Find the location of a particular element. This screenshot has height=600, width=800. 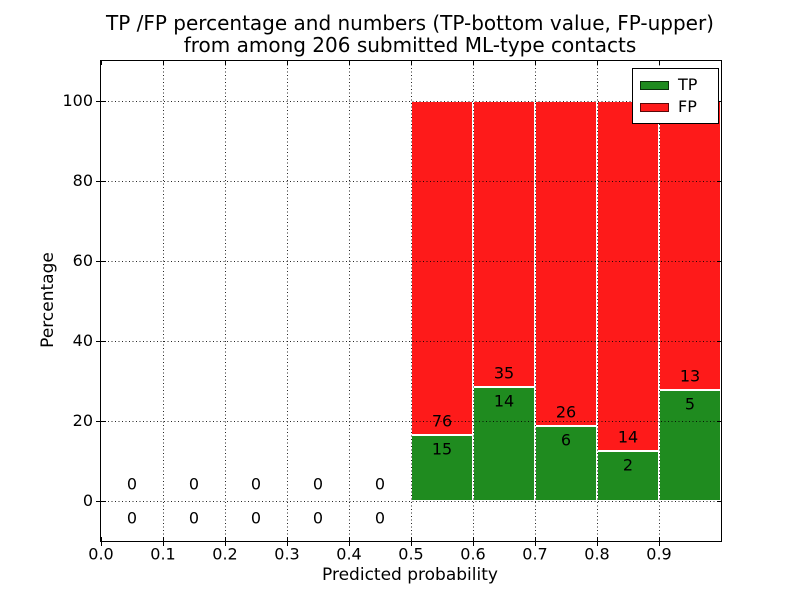

tp-count-label: 2 is located at coordinates (628, 465).